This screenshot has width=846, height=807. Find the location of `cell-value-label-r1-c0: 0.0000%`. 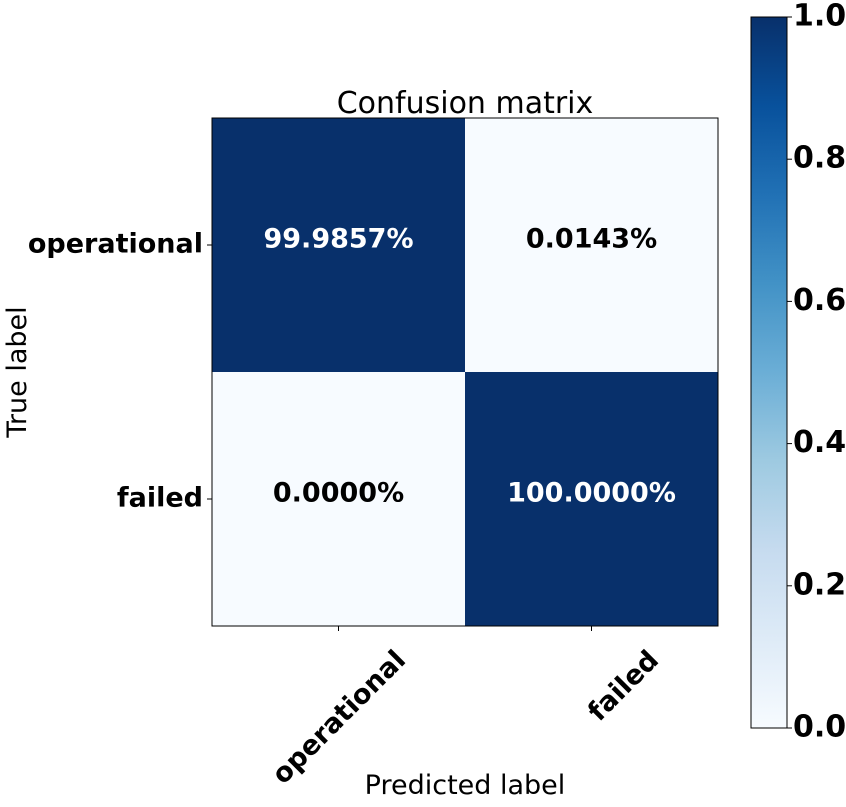

cell-value-label-r1-c0: 0.0000% is located at coordinates (338, 493).